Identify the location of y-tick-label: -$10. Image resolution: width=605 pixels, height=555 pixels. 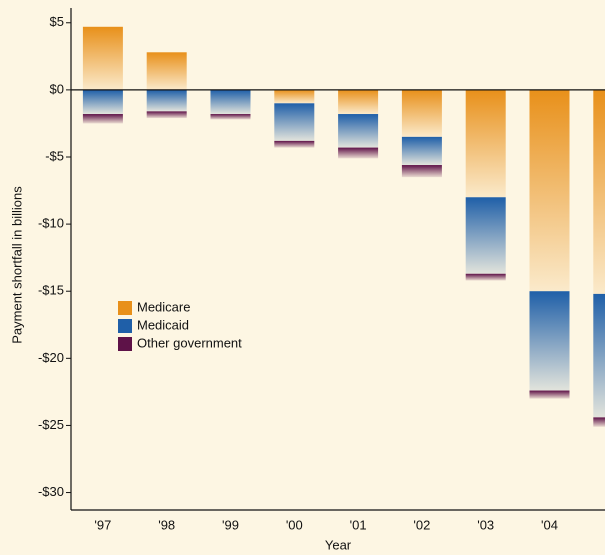
(51, 223).